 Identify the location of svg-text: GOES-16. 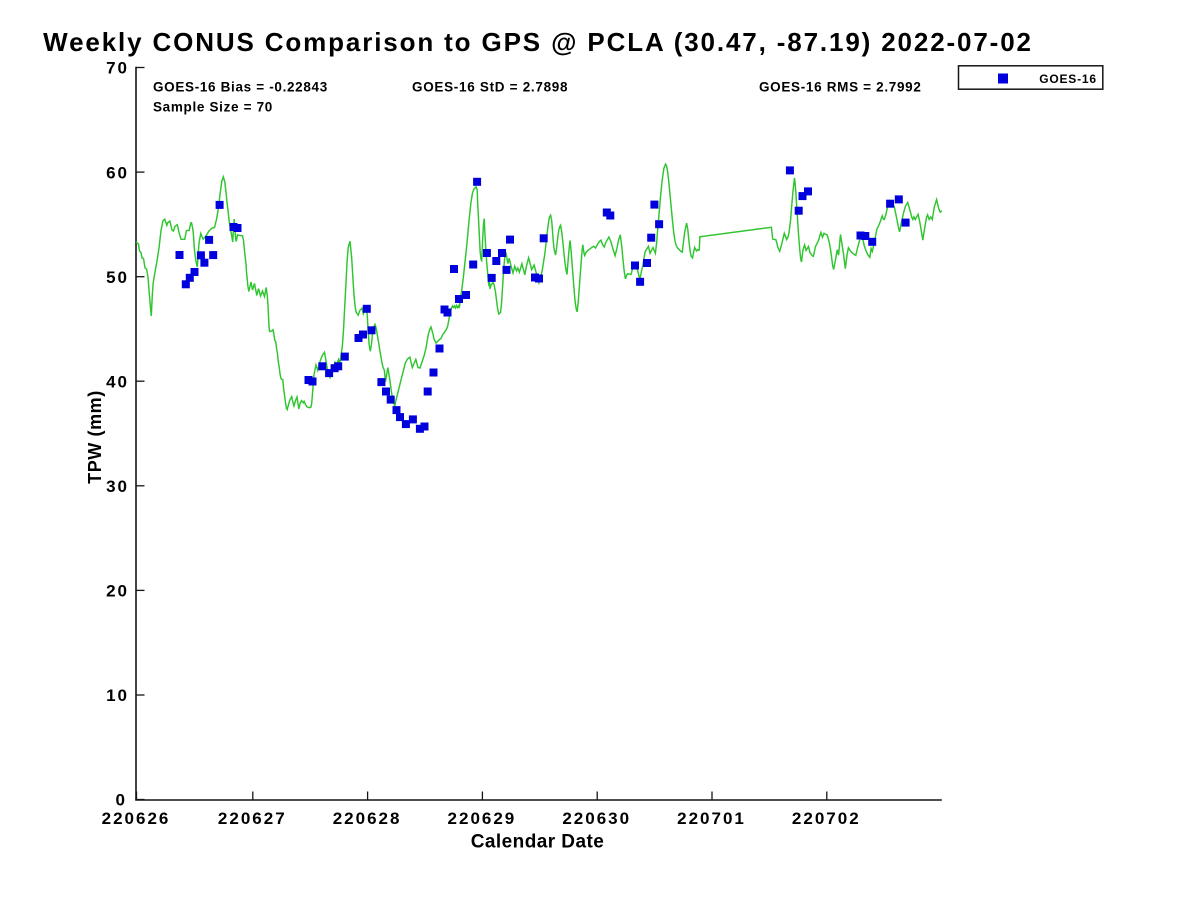
(1068, 79).